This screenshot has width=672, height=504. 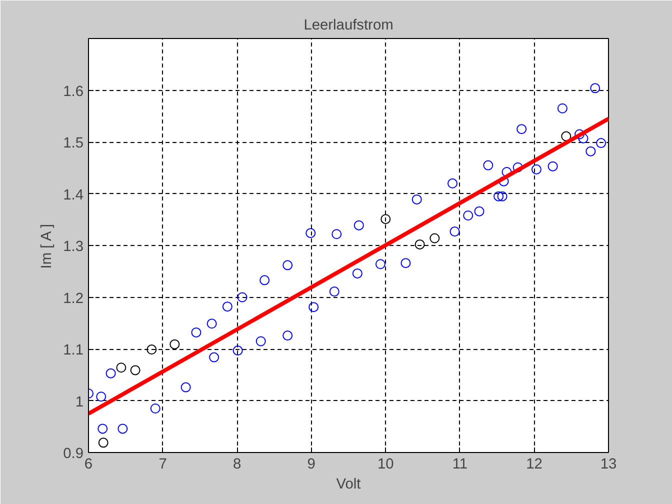 I want to click on chart-title: Leerlaufstrom, so click(x=349, y=26).